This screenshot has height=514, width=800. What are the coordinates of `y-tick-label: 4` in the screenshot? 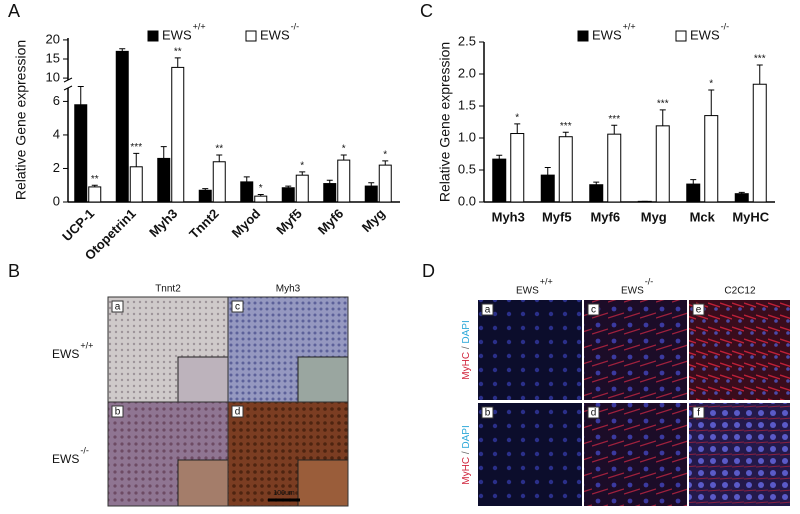 It's located at (56, 133).